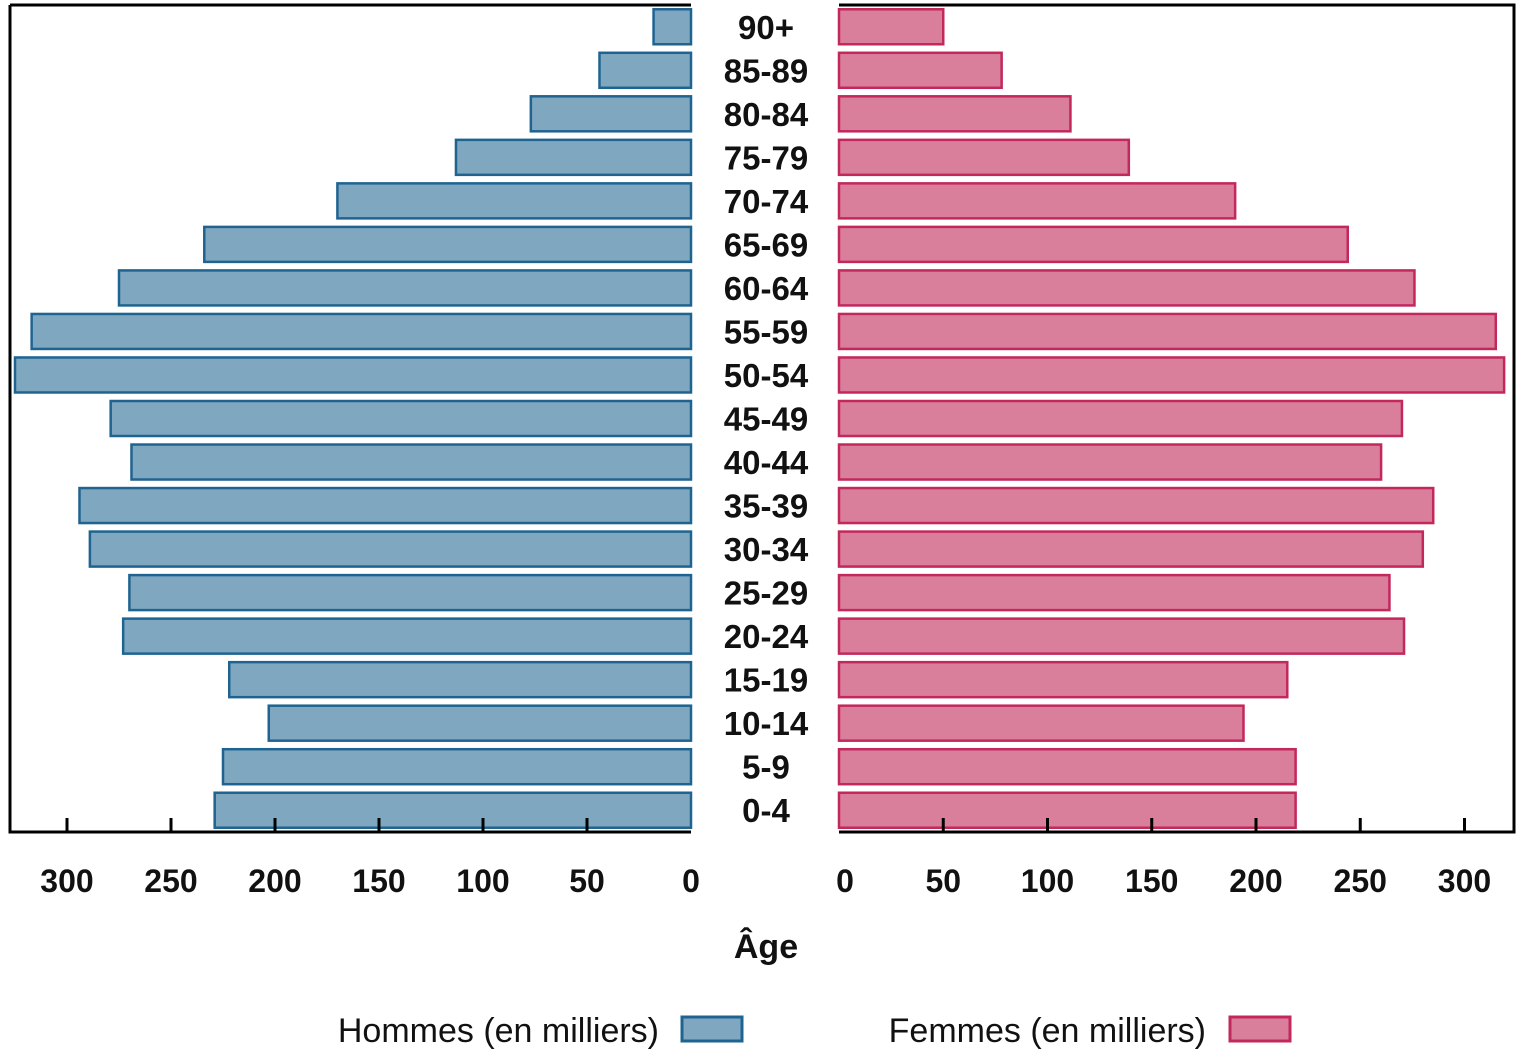 The height and width of the screenshot is (1050, 1517). I want to click on tick-label-femmes-300: 300, so click(1464, 881).